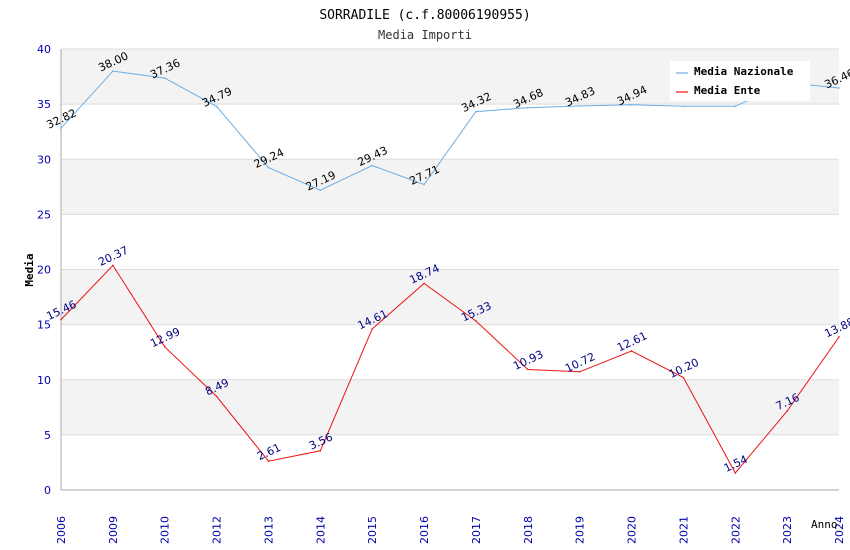 The height and width of the screenshot is (550, 850). I want to click on x-tick-label: 2014, so click(320, 530).